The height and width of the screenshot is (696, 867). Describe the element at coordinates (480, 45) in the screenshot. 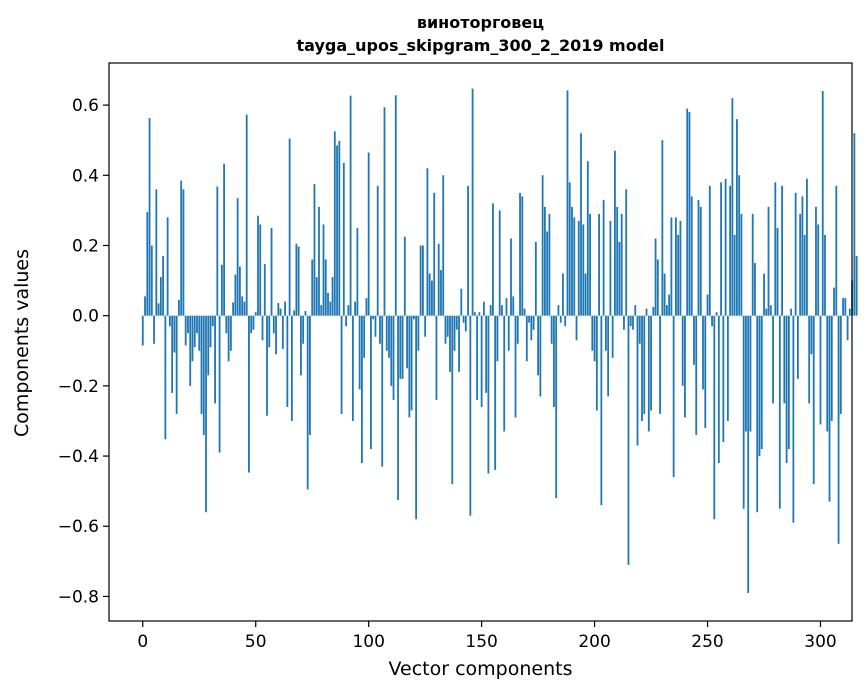

I see `chart-title-line-2: tayga_upos_skipgram_300_2_2019 model` at that location.